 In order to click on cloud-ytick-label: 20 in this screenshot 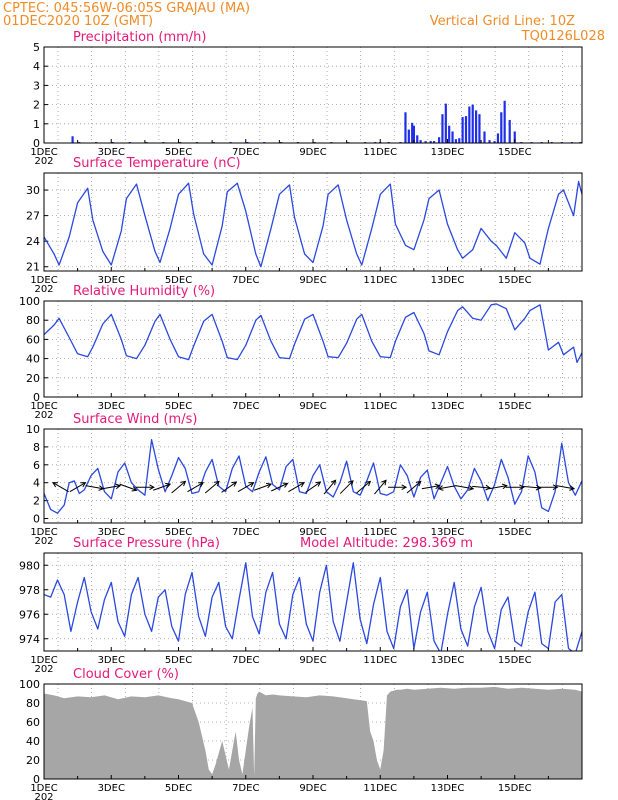, I will do `click(33, 760)`.